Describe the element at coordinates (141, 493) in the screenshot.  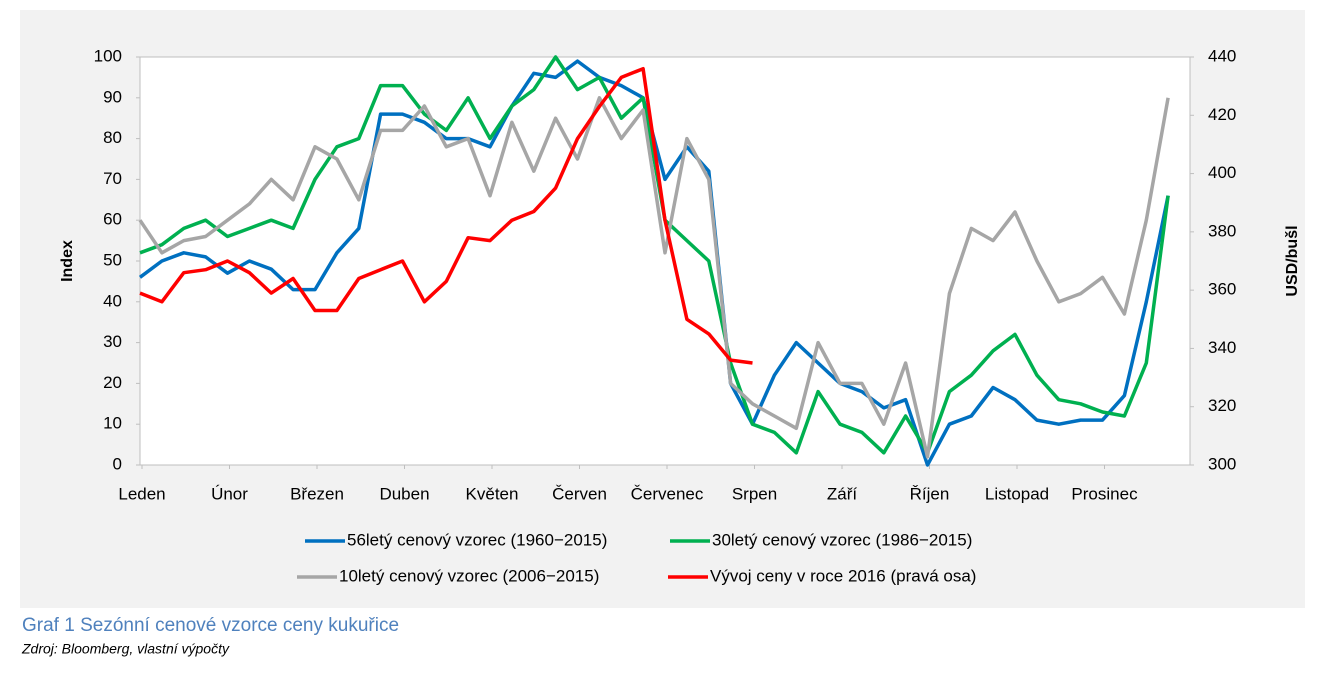
I see `x-tick-label: Leden` at that location.